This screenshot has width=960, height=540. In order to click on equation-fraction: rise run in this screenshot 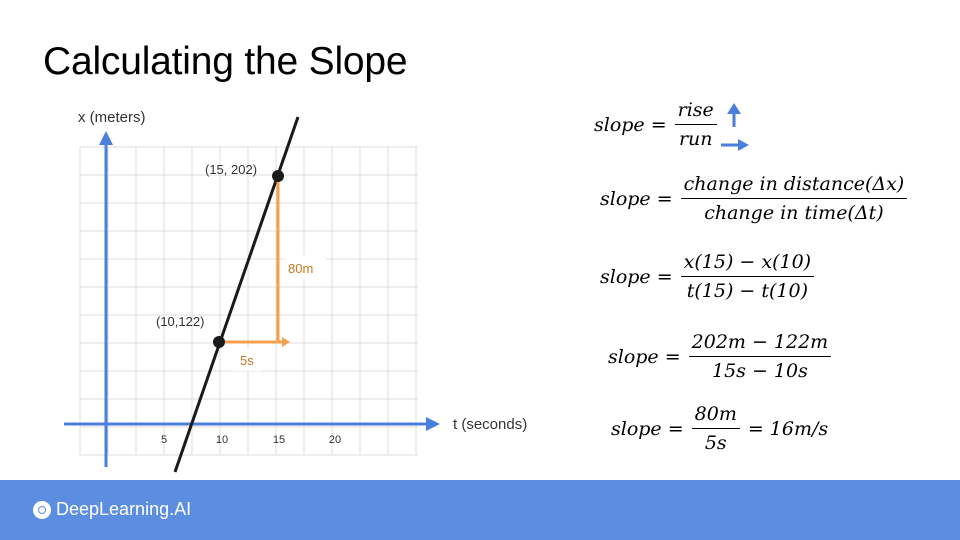, I will do `click(695, 124)`.